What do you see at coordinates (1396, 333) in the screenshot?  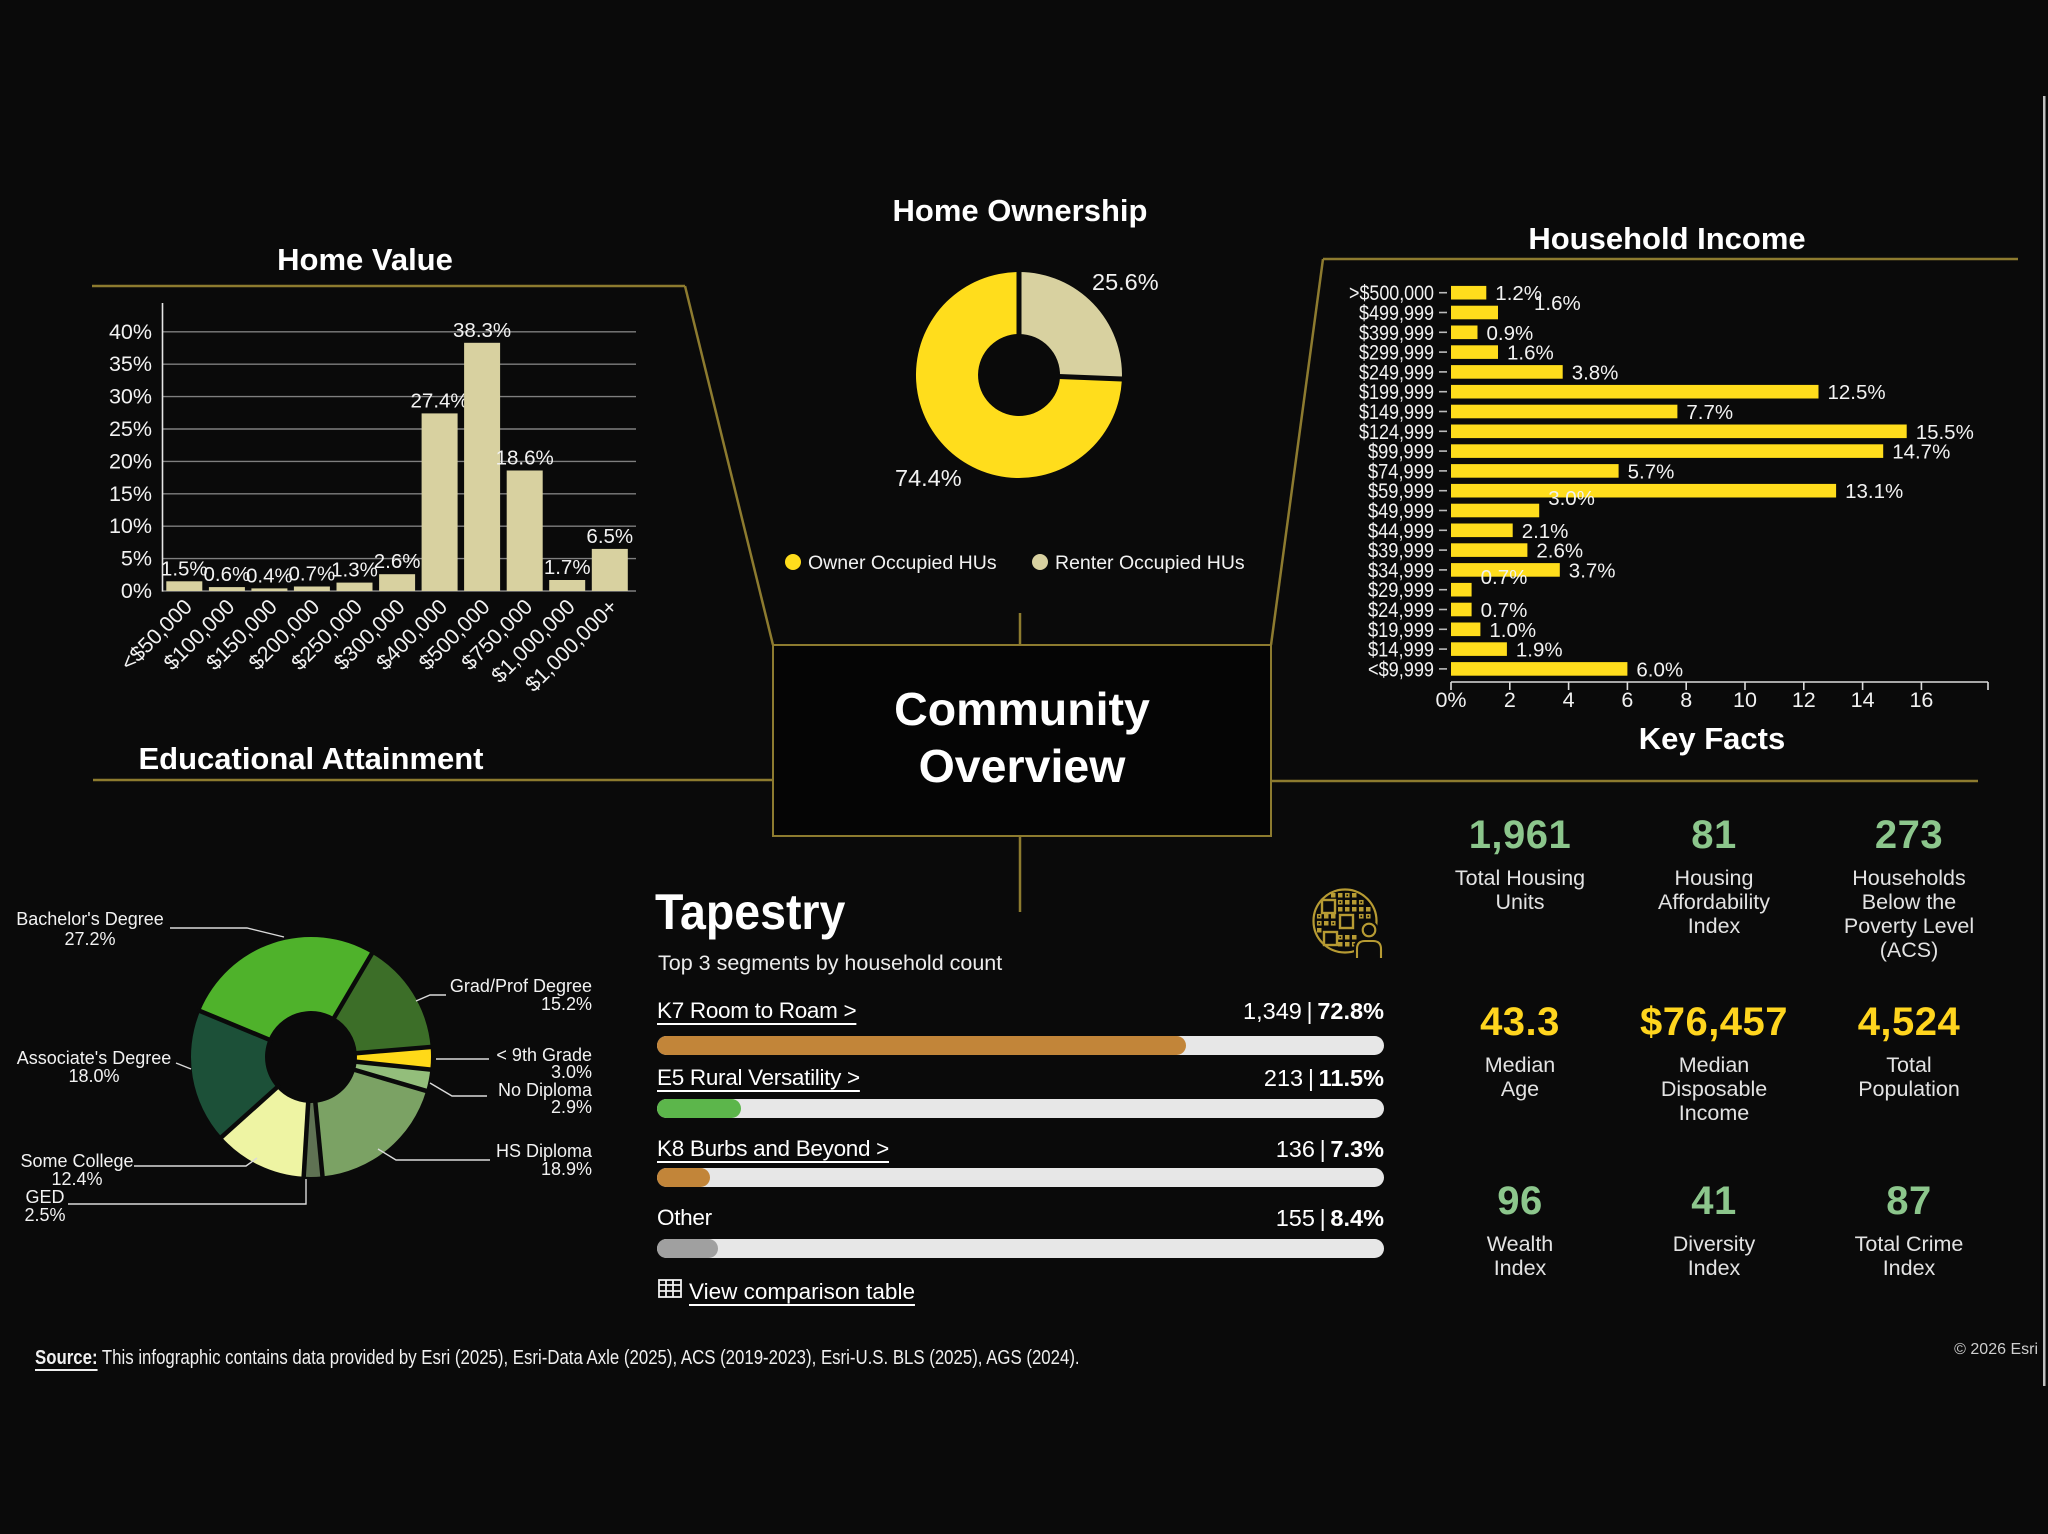 I see `svg-text: $399,999` at bounding box center [1396, 333].